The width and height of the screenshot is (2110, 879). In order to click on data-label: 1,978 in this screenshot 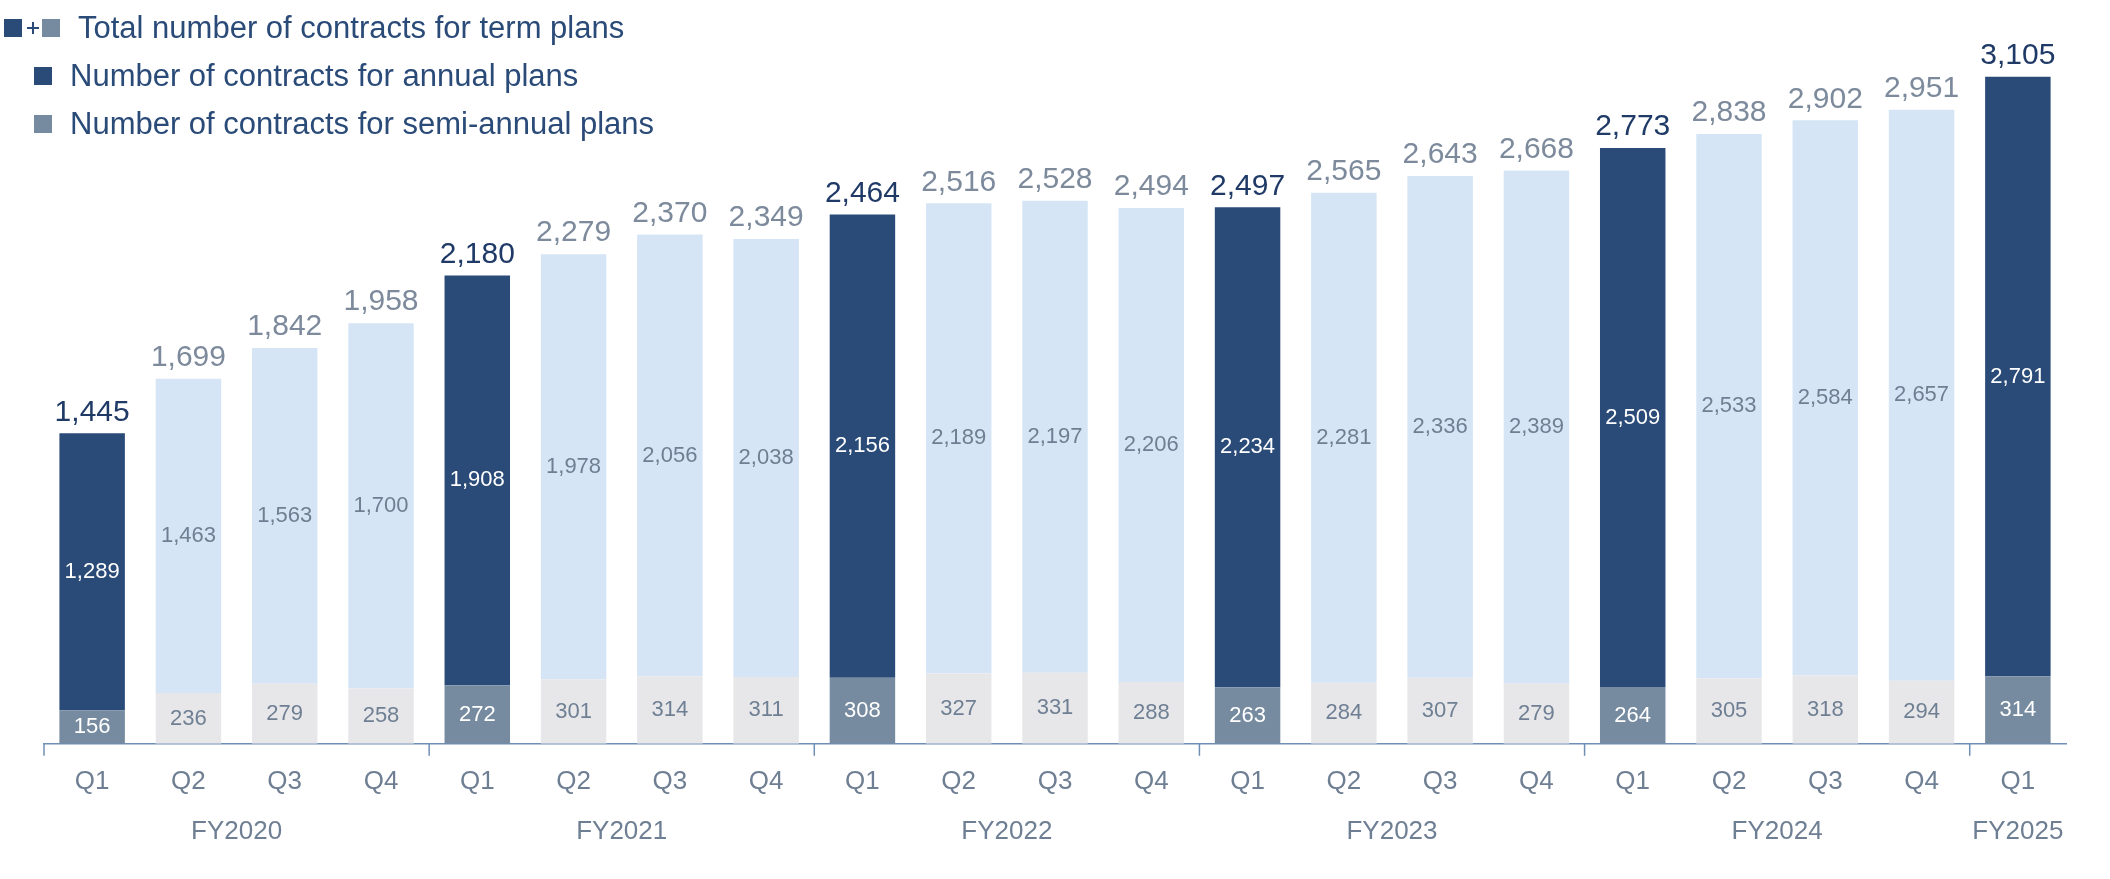, I will do `click(574, 465)`.